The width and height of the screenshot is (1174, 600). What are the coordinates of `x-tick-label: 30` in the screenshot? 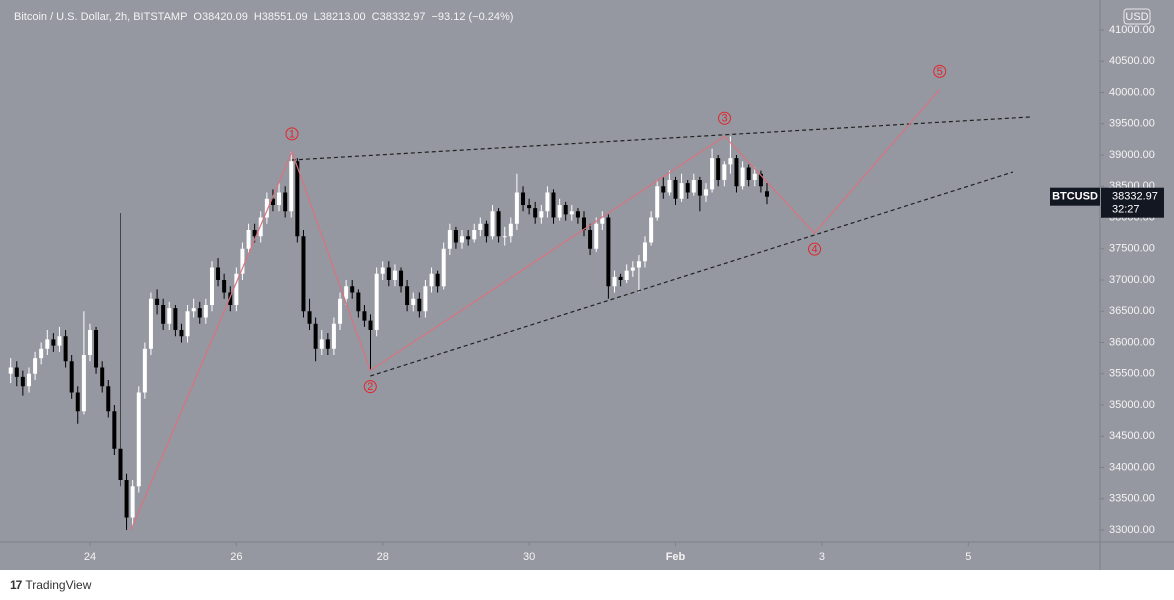 It's located at (529, 557).